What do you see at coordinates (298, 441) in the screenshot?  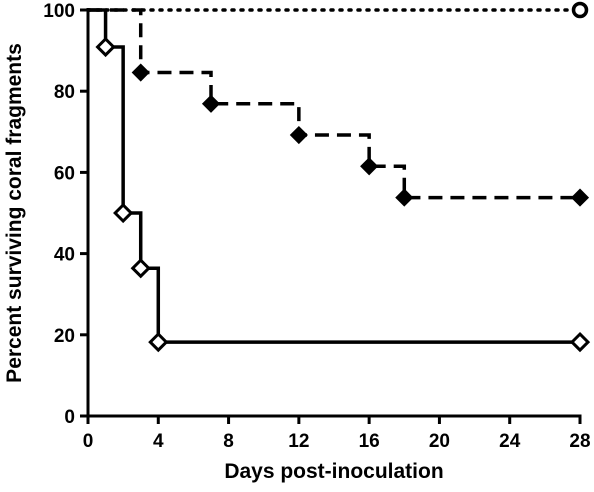 I see `x-tick-label: 12` at bounding box center [298, 441].